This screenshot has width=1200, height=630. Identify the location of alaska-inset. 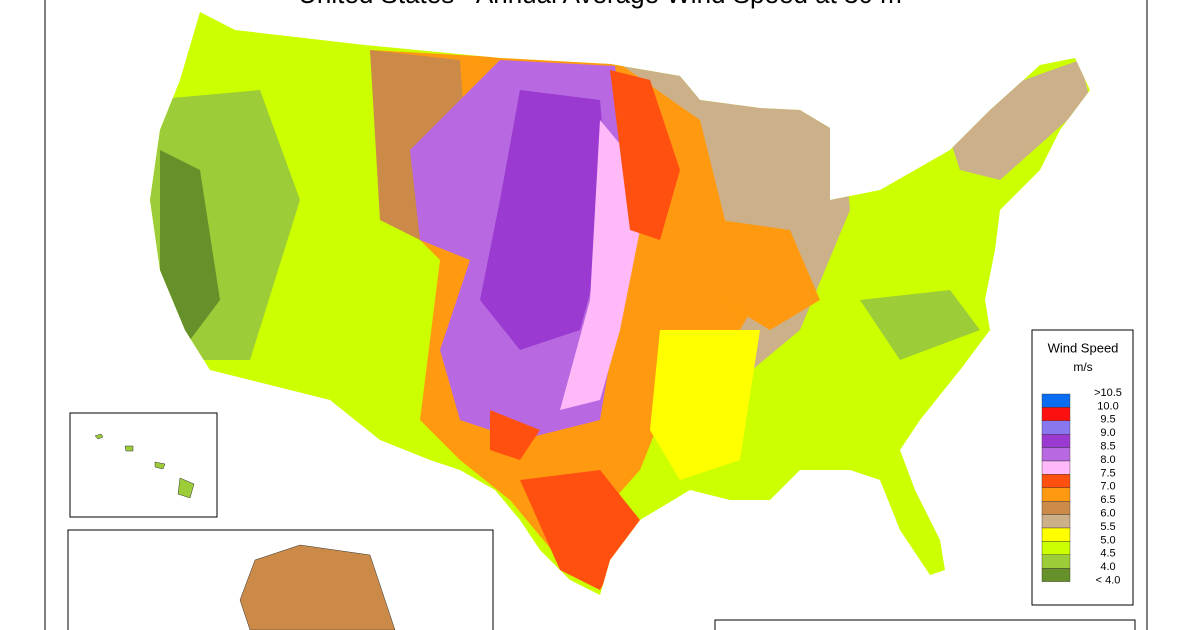
(280, 579).